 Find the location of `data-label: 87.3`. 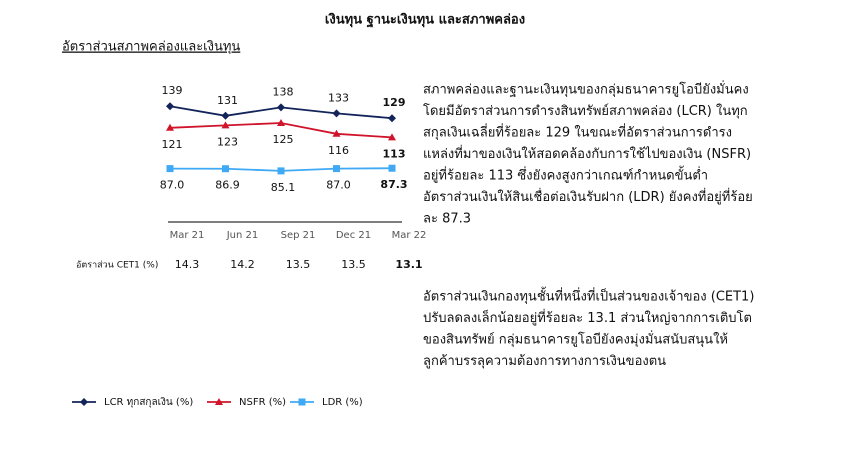

data-label: 87.3 is located at coordinates (393, 184).